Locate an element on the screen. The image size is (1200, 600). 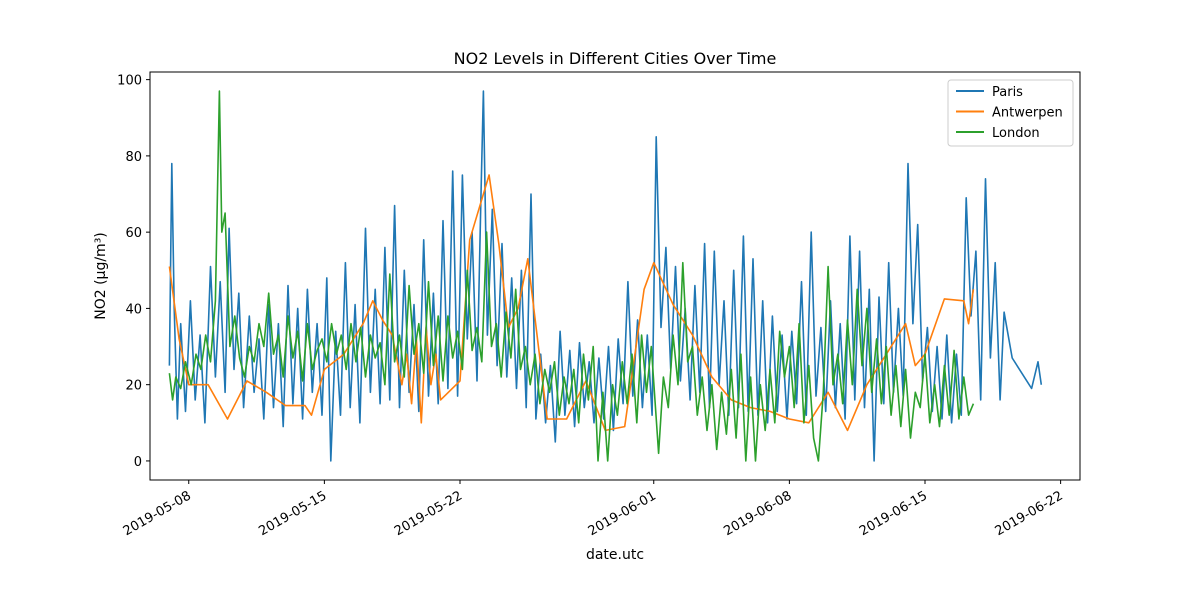
y-tick-label: 60 is located at coordinates (133, 233).